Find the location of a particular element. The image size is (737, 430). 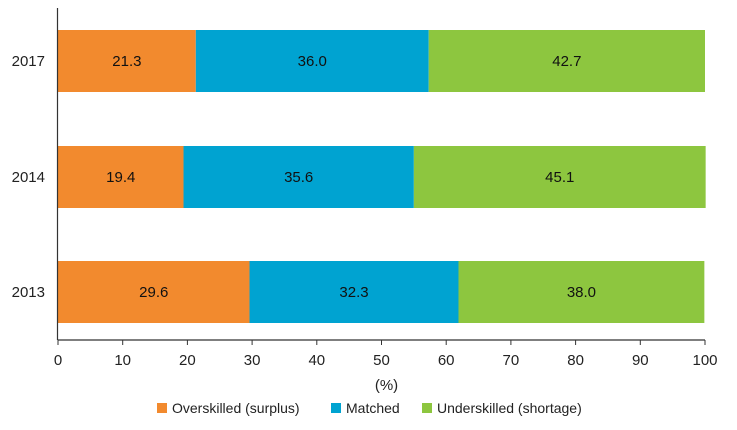

bar-value-label: 32.3 is located at coordinates (353, 292).